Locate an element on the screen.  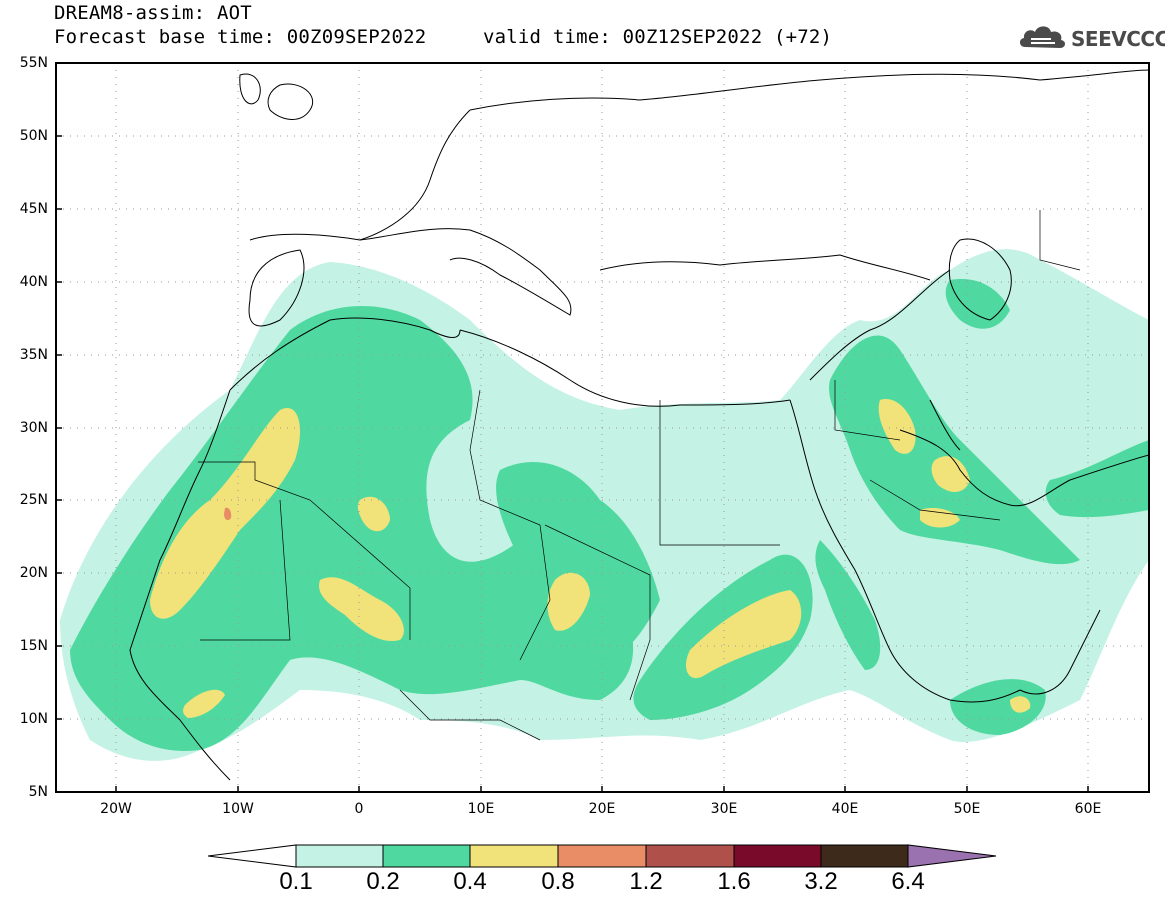
lon-label-40e: 40E is located at coordinates (845, 809).